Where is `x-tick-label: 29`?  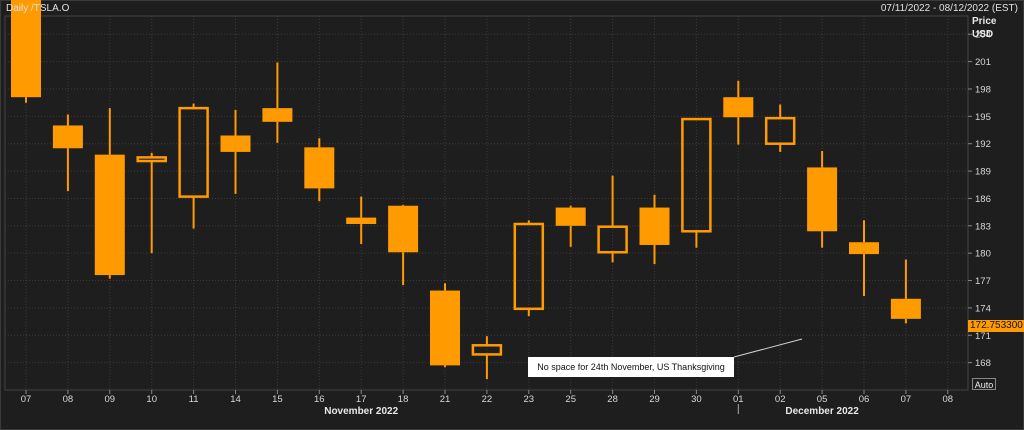
x-tick-label: 29 is located at coordinates (654, 399).